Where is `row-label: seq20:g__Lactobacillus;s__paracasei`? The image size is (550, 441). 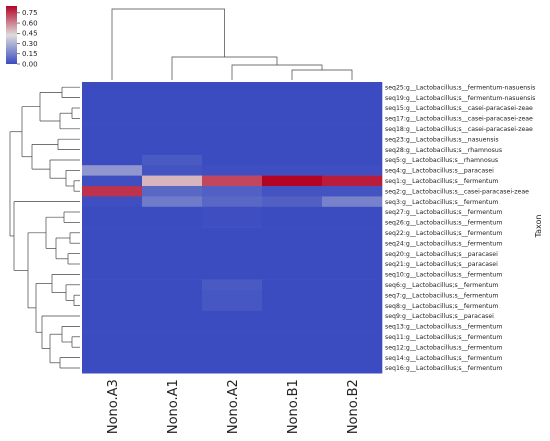 row-label: seq20:g__Lactobacillus;s__paracasei is located at coordinates (441, 254).